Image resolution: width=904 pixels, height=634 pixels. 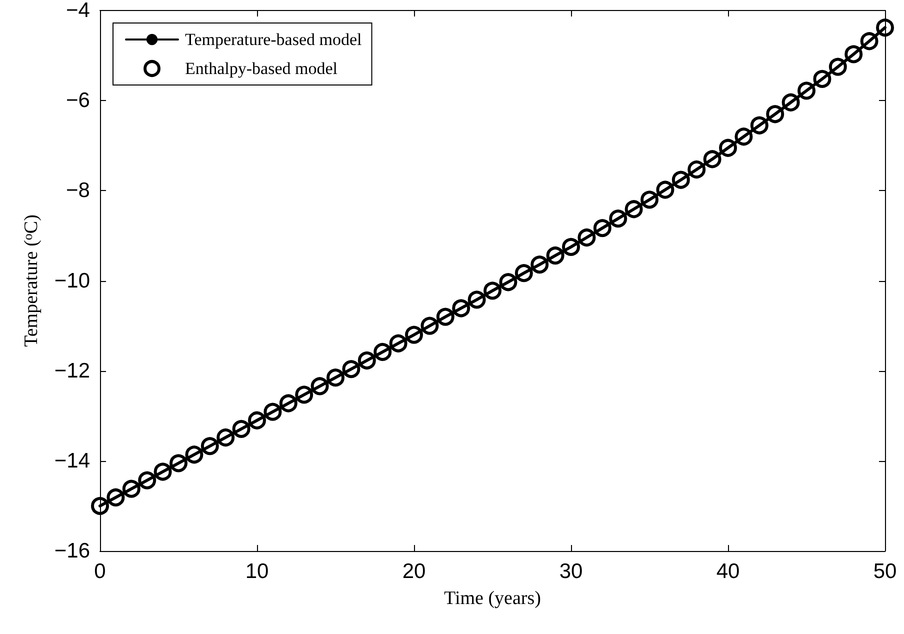 I want to click on y-tick-label: −8, so click(x=78, y=190).